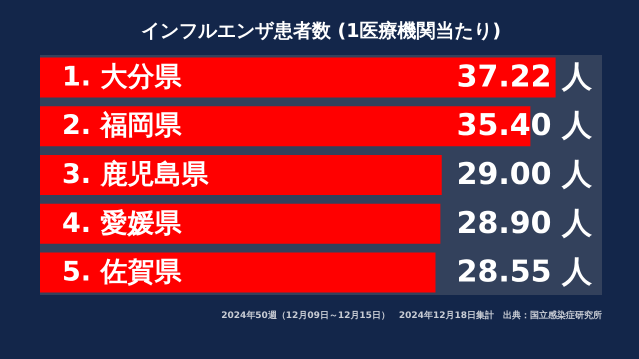  I want to click on text: 2024年50週（12月09日～12月15日） 2024年12月18日集計 出典：国立感染症研究所, so click(411, 315).